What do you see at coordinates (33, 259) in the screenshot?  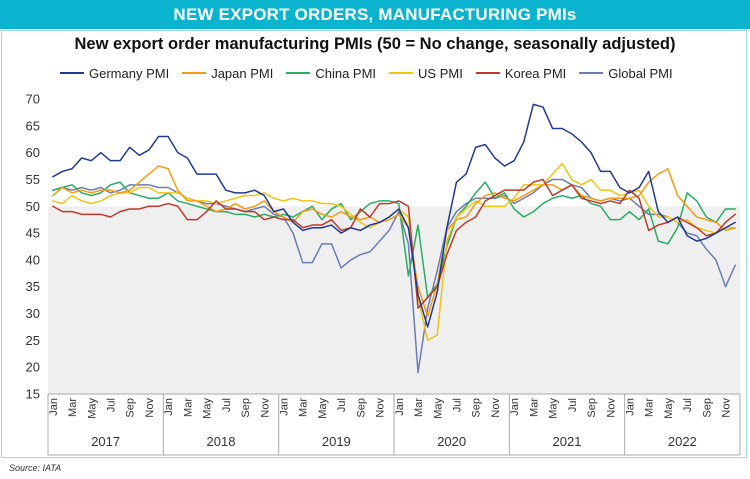 I see `y-tick-label: 40` at bounding box center [33, 259].